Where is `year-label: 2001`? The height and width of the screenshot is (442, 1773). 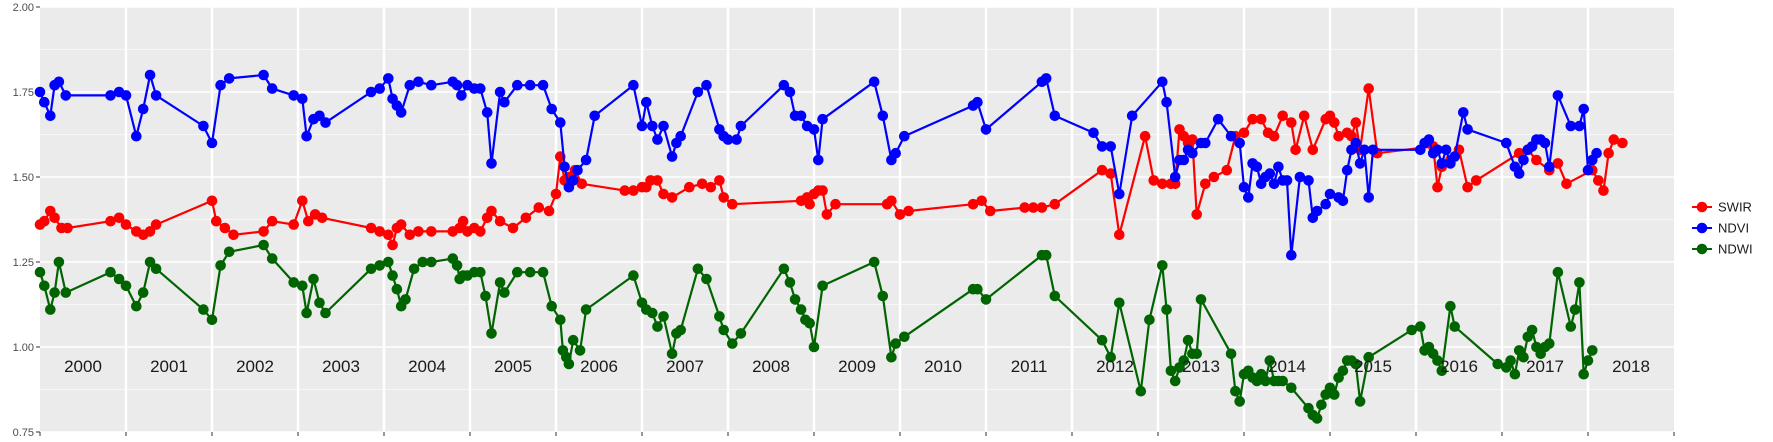 year-label: 2001 is located at coordinates (169, 366).